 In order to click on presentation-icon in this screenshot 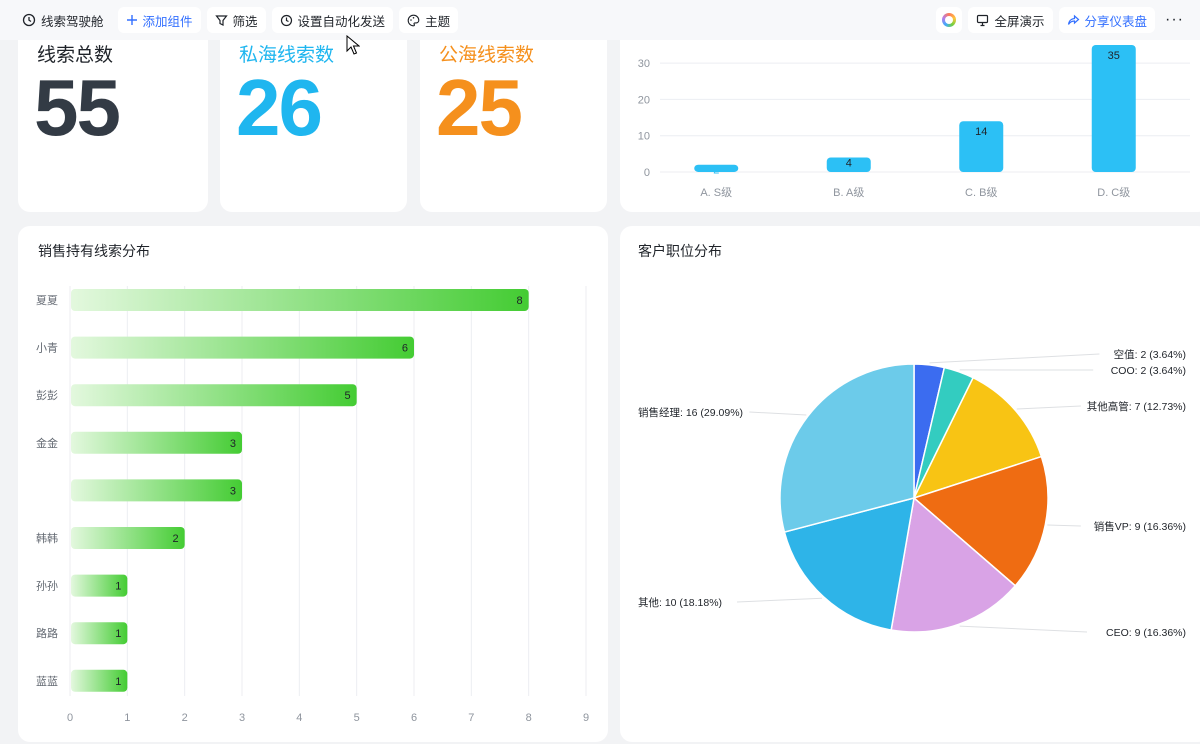, I will do `click(982, 20)`.